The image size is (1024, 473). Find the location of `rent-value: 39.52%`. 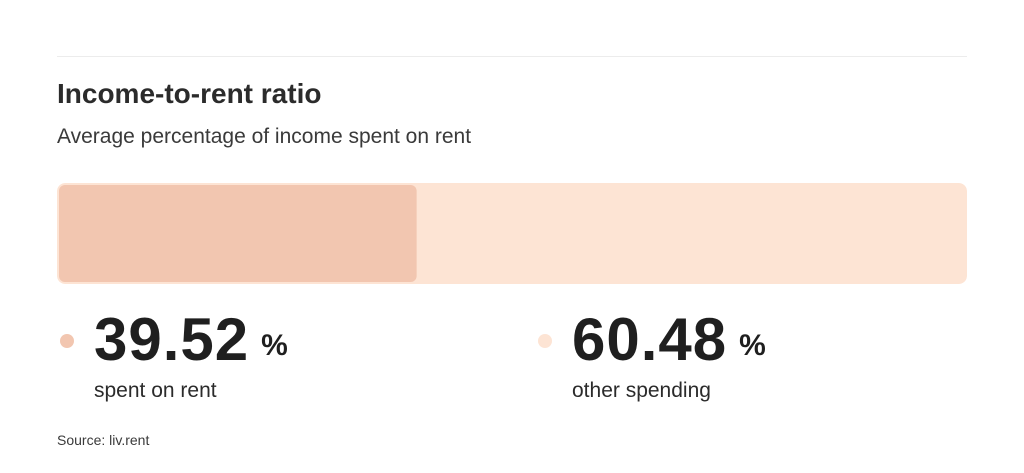

rent-value: 39.52% is located at coordinates (191, 340).